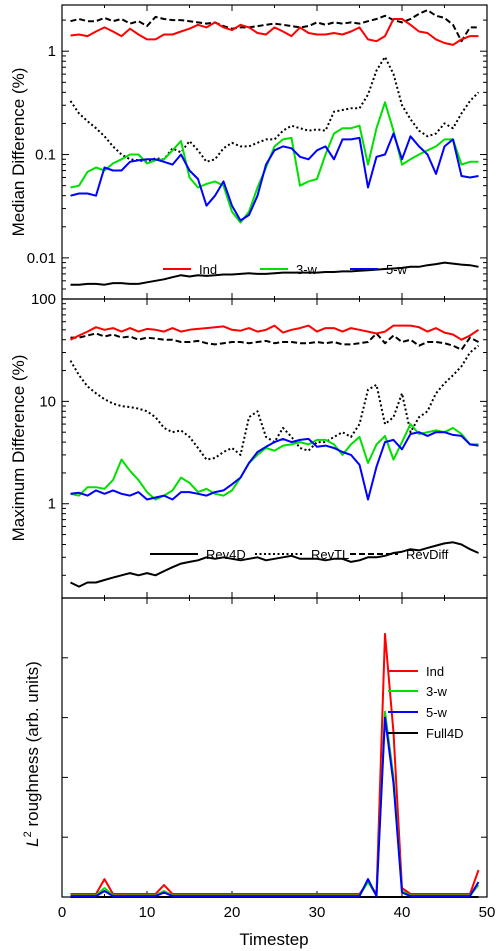 The width and height of the screenshot is (498, 951). Describe the element at coordinates (32, 841) in the screenshot. I see `roughness-y-label-italic: L` at that location.